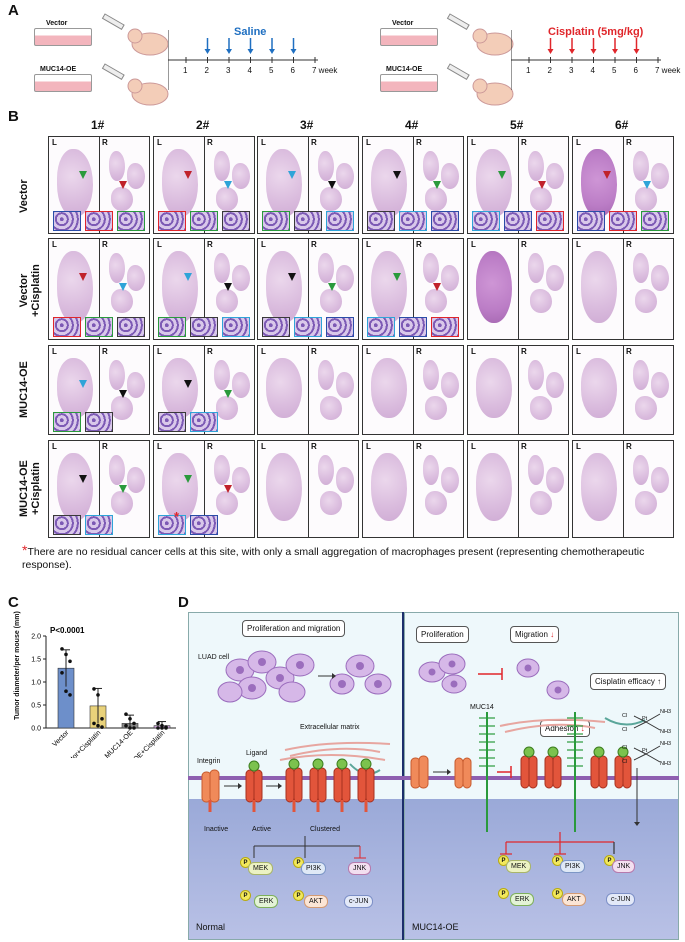 The image size is (685, 942). Describe the element at coordinates (17, 665) in the screenshot. I see `chart-y-label: Tumor diameter/per mouse (mm)` at that location.